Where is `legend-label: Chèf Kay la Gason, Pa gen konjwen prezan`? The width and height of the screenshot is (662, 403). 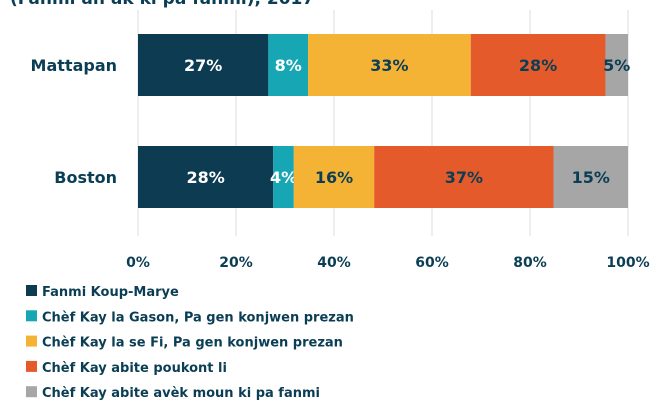 legend-label: Chèf Kay la Gason, Pa gen konjwen prezan is located at coordinates (198, 317).